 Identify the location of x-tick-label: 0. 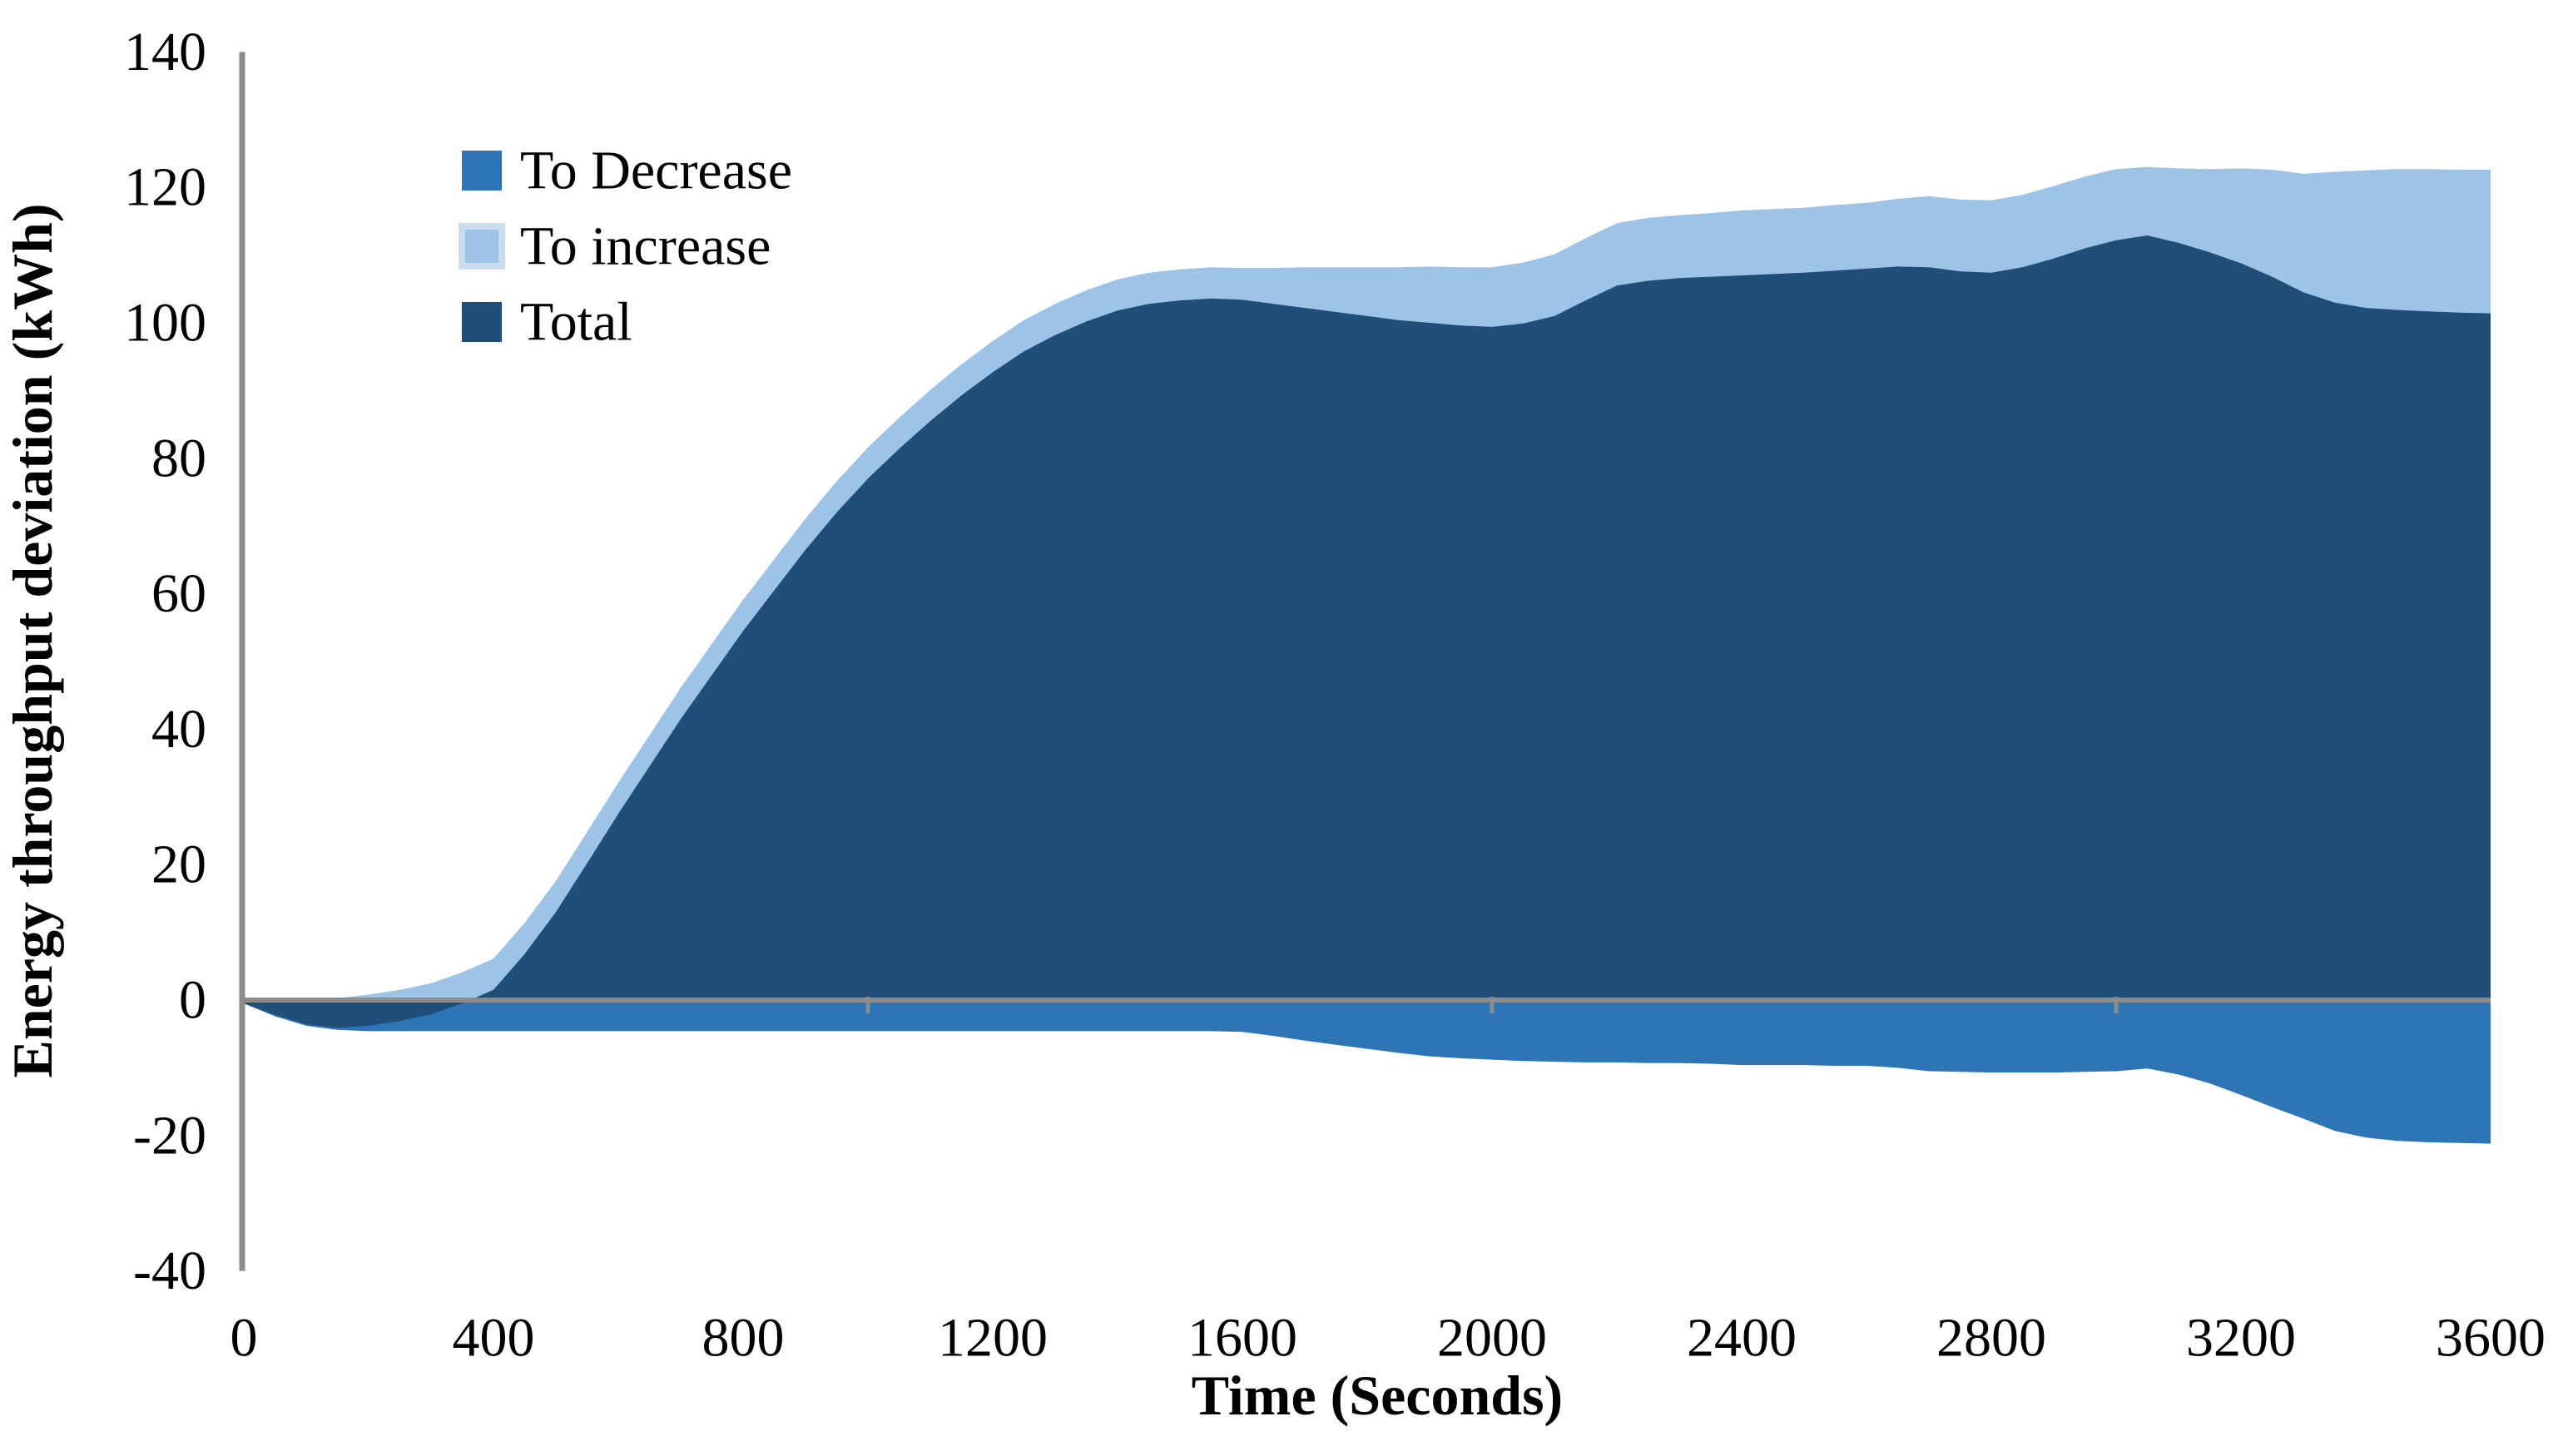
(244, 1338).